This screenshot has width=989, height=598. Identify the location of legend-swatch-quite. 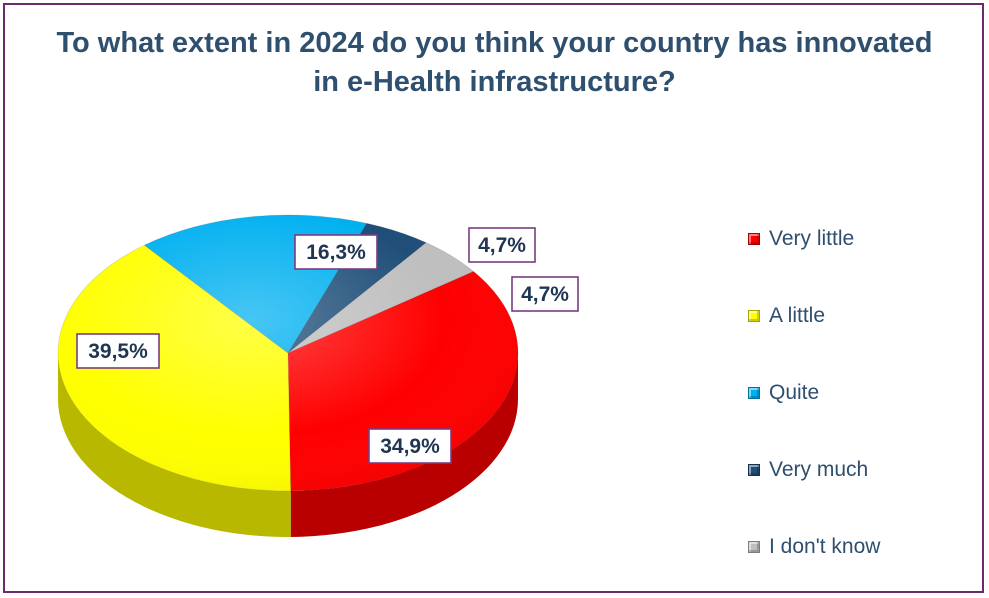
(754, 393).